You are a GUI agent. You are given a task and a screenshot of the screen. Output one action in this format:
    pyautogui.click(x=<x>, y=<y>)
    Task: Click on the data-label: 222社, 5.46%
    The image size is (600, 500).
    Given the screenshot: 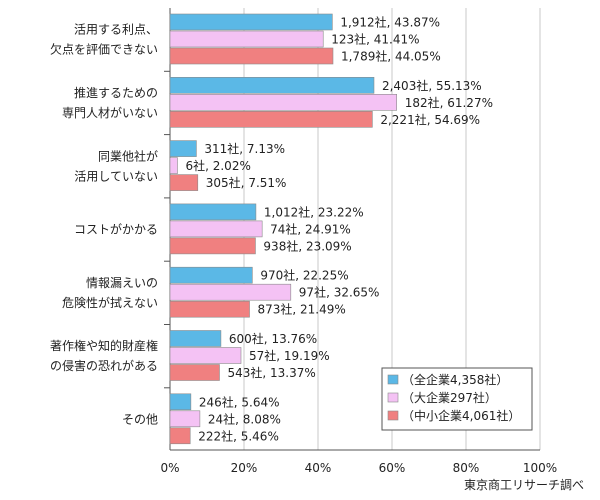 What is the action you would take?
    pyautogui.click(x=238, y=435)
    